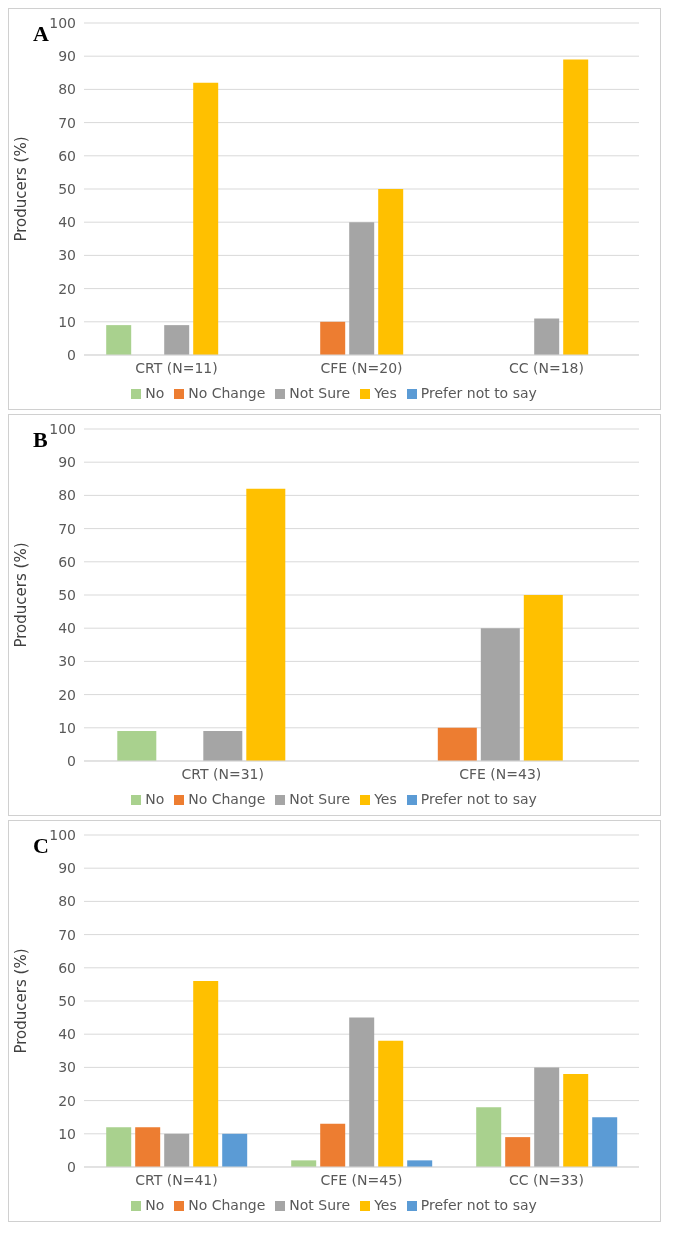 The width and height of the screenshot is (673, 1238). I want to click on x-tick-label: CFE (N=45), so click(361, 1179).